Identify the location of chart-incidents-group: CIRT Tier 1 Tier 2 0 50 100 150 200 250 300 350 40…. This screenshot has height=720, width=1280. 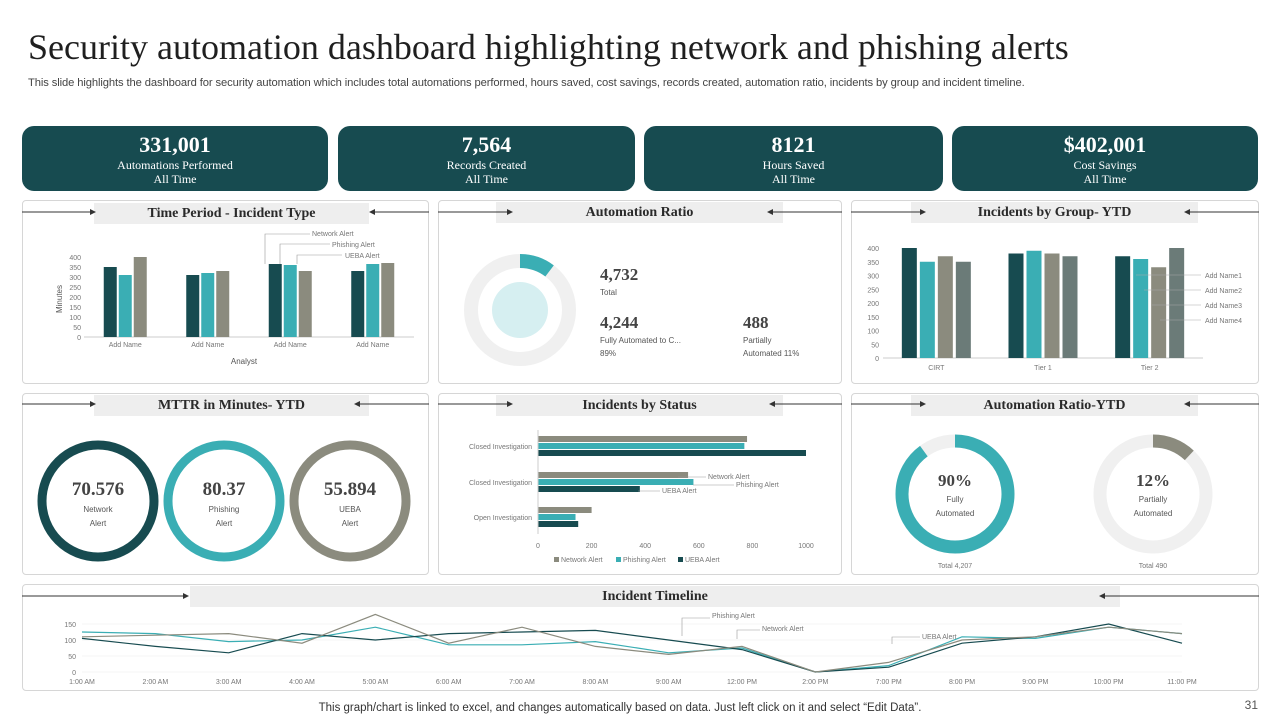
(1055, 303).